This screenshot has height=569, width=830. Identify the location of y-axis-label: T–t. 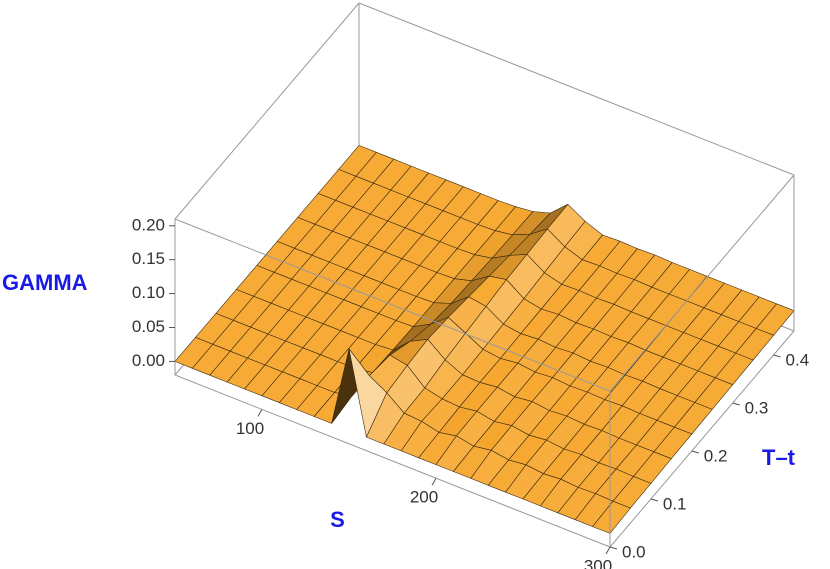
(779, 457).